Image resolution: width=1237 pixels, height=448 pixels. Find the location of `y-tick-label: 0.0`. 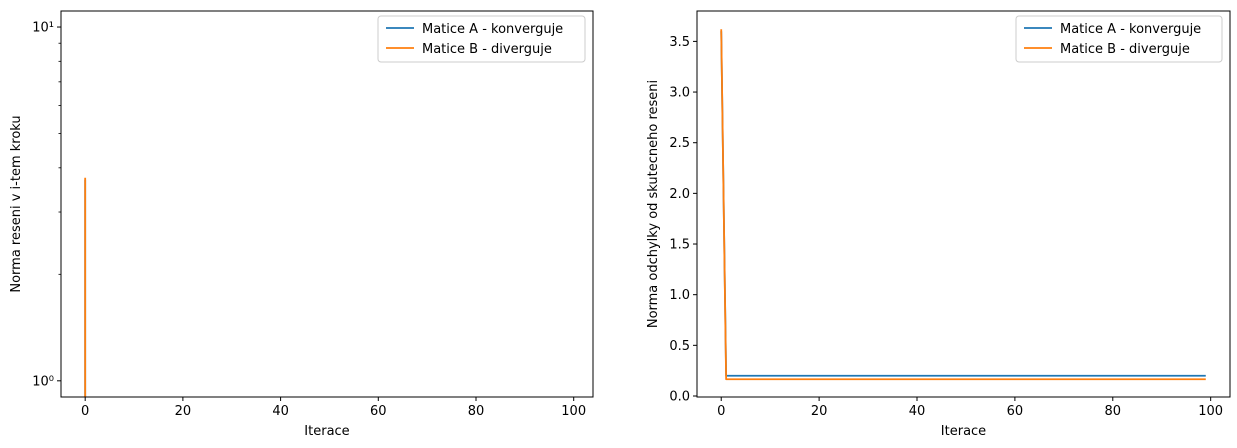

y-tick-label: 0.0 is located at coordinates (679, 396).